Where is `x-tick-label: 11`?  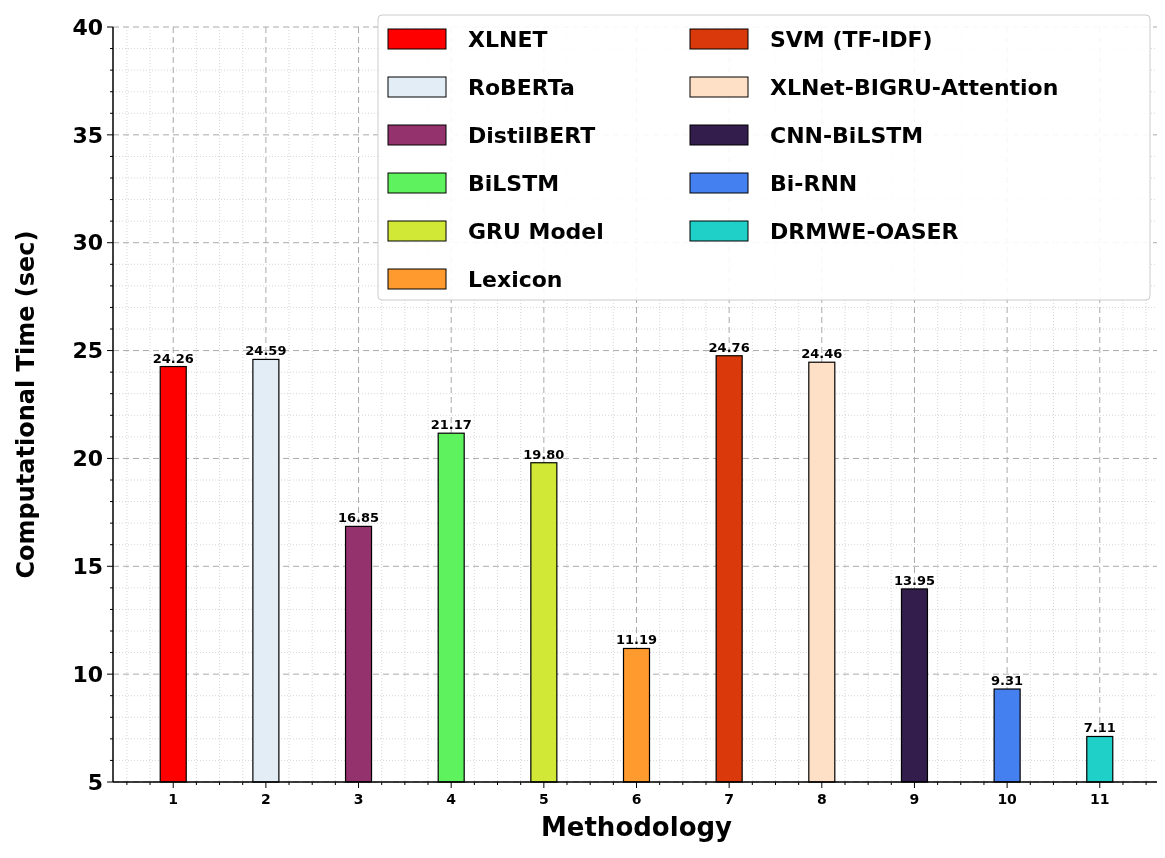
x-tick-label: 11 is located at coordinates (1100, 799).